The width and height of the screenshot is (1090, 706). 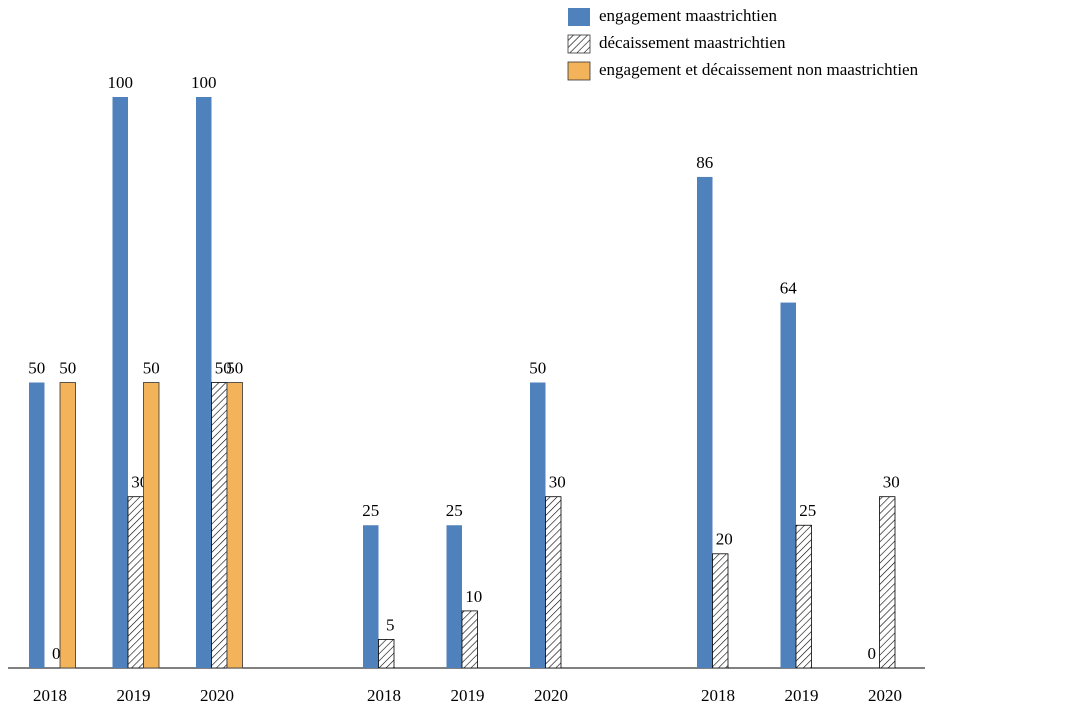 I want to click on legend-label: décaissement maastrichtien, so click(x=692, y=42).